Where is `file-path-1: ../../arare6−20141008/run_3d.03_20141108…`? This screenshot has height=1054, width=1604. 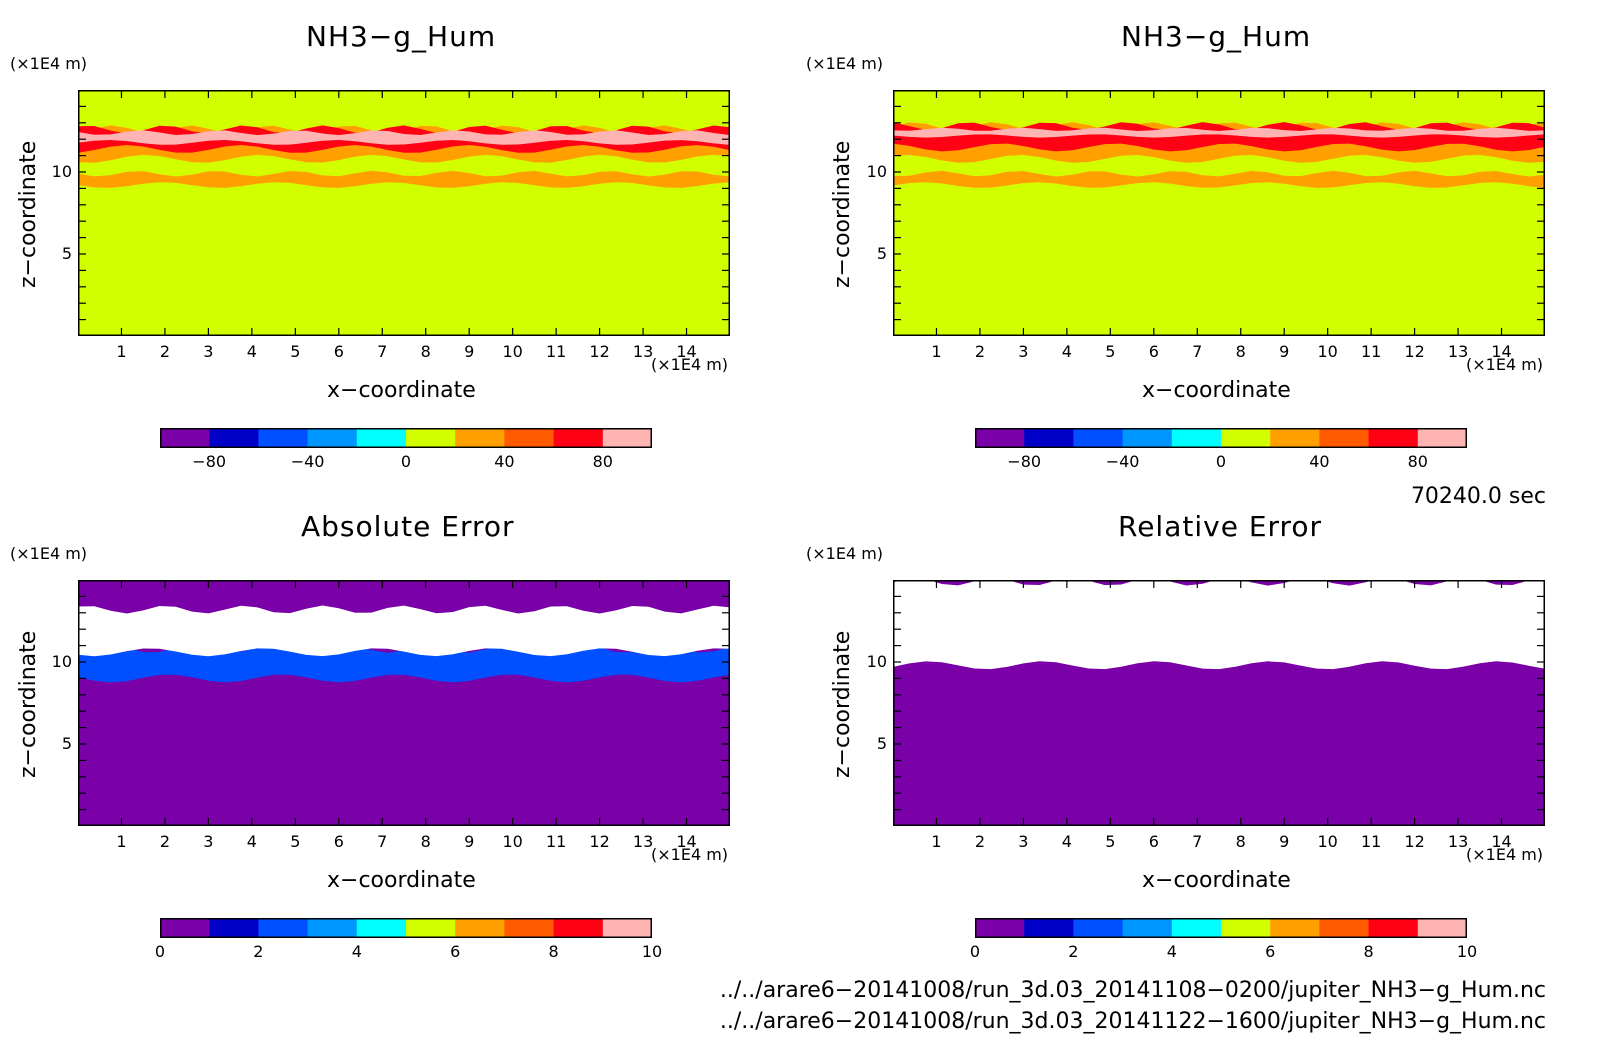 file-path-1: ../../arare6−20141008/run_3d.03_20141108… is located at coordinates (1132, 990).